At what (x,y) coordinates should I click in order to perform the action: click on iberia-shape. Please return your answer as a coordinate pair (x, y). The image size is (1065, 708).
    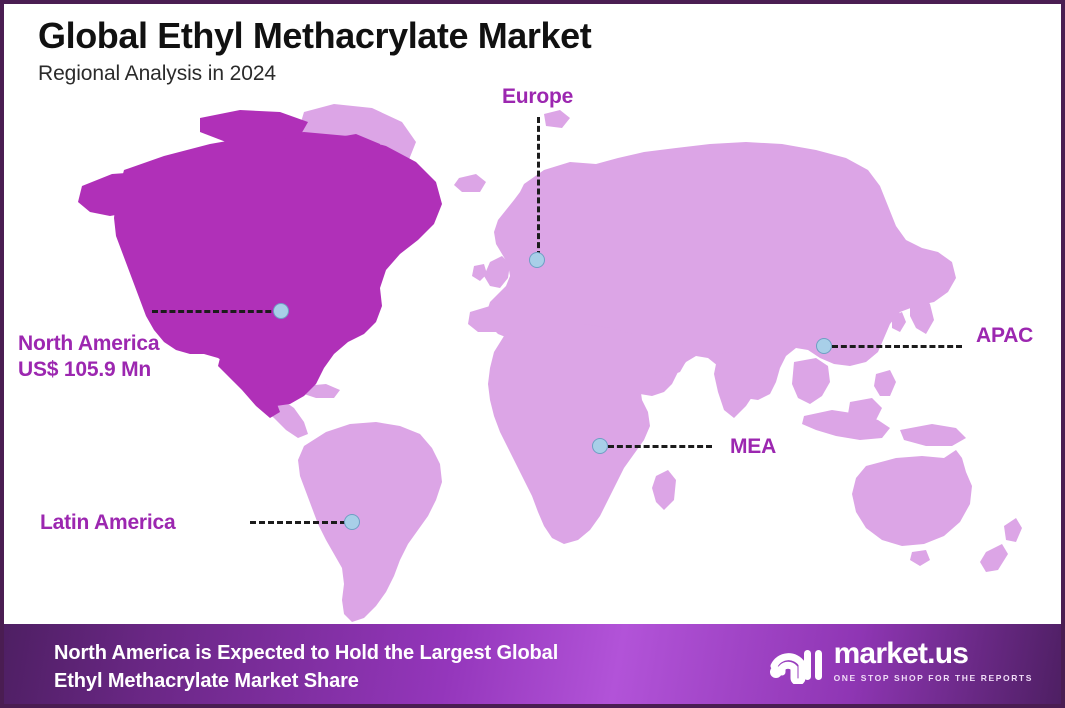
    Looking at the image, I should click on (487, 319).